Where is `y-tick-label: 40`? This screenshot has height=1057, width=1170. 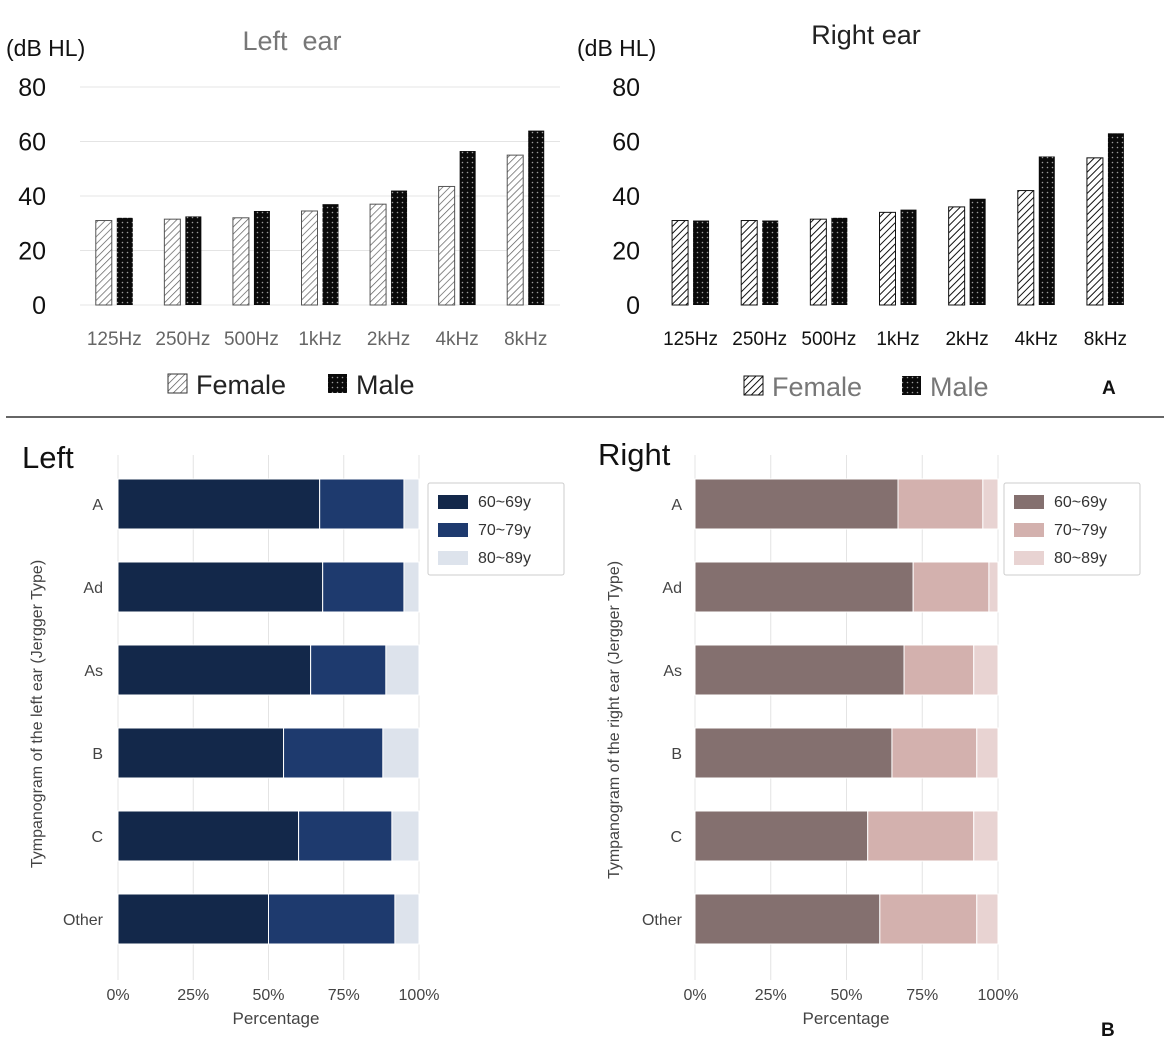
y-tick-label: 40 is located at coordinates (32, 197).